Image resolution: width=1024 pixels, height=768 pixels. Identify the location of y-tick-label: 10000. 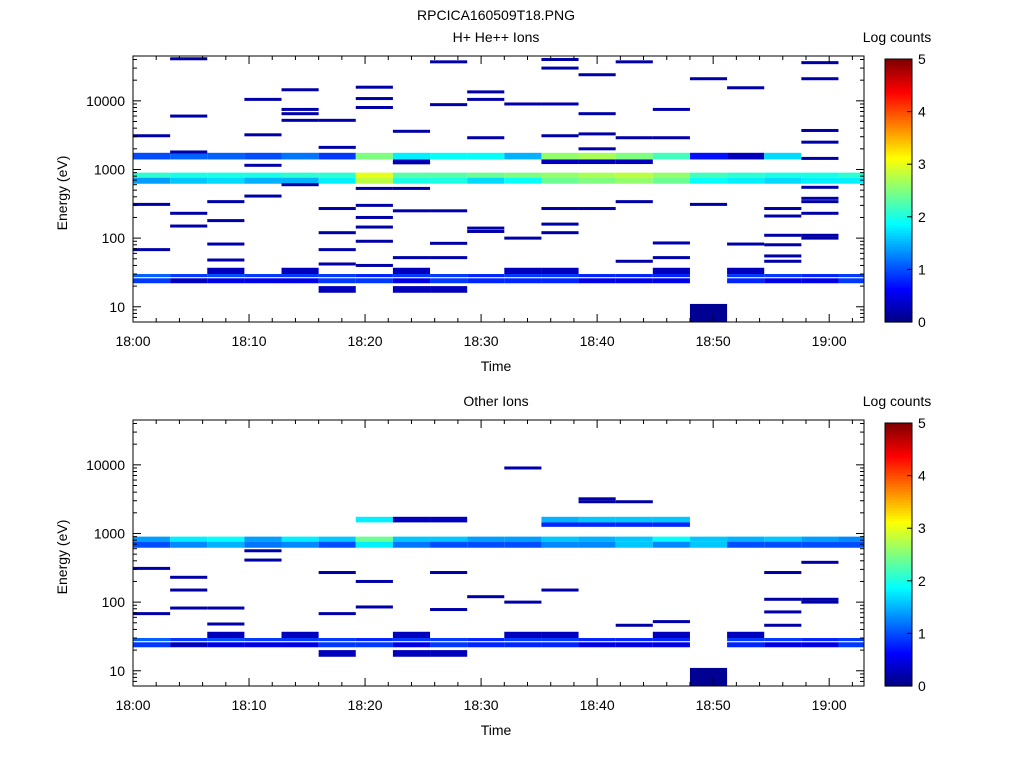
(105, 101).